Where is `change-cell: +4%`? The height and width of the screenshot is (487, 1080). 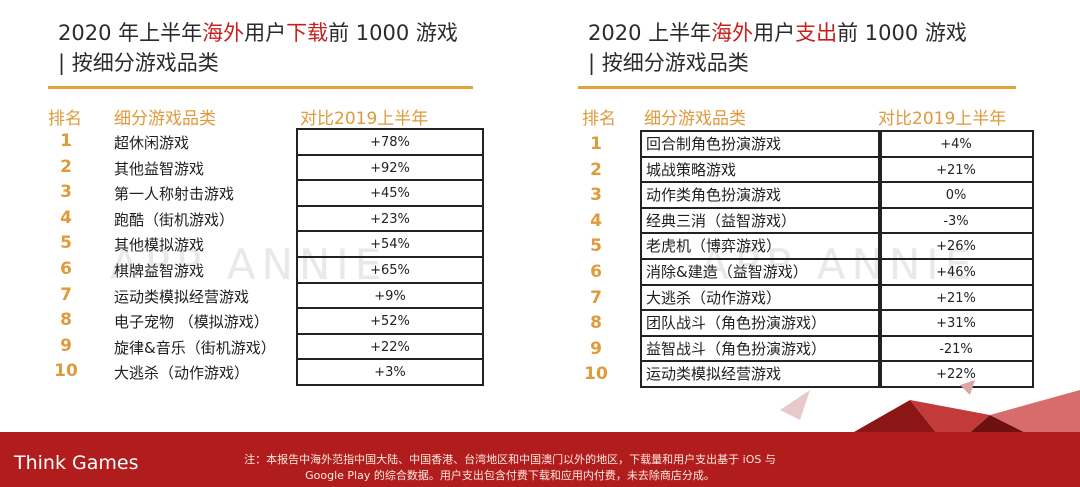
change-cell: +4% is located at coordinates (956, 143).